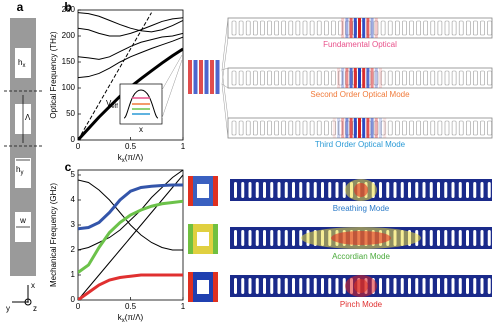 The image size is (498, 329). Describe the element at coordinates (183, 306) in the screenshot. I see `x-tick-label: 1` at that location.